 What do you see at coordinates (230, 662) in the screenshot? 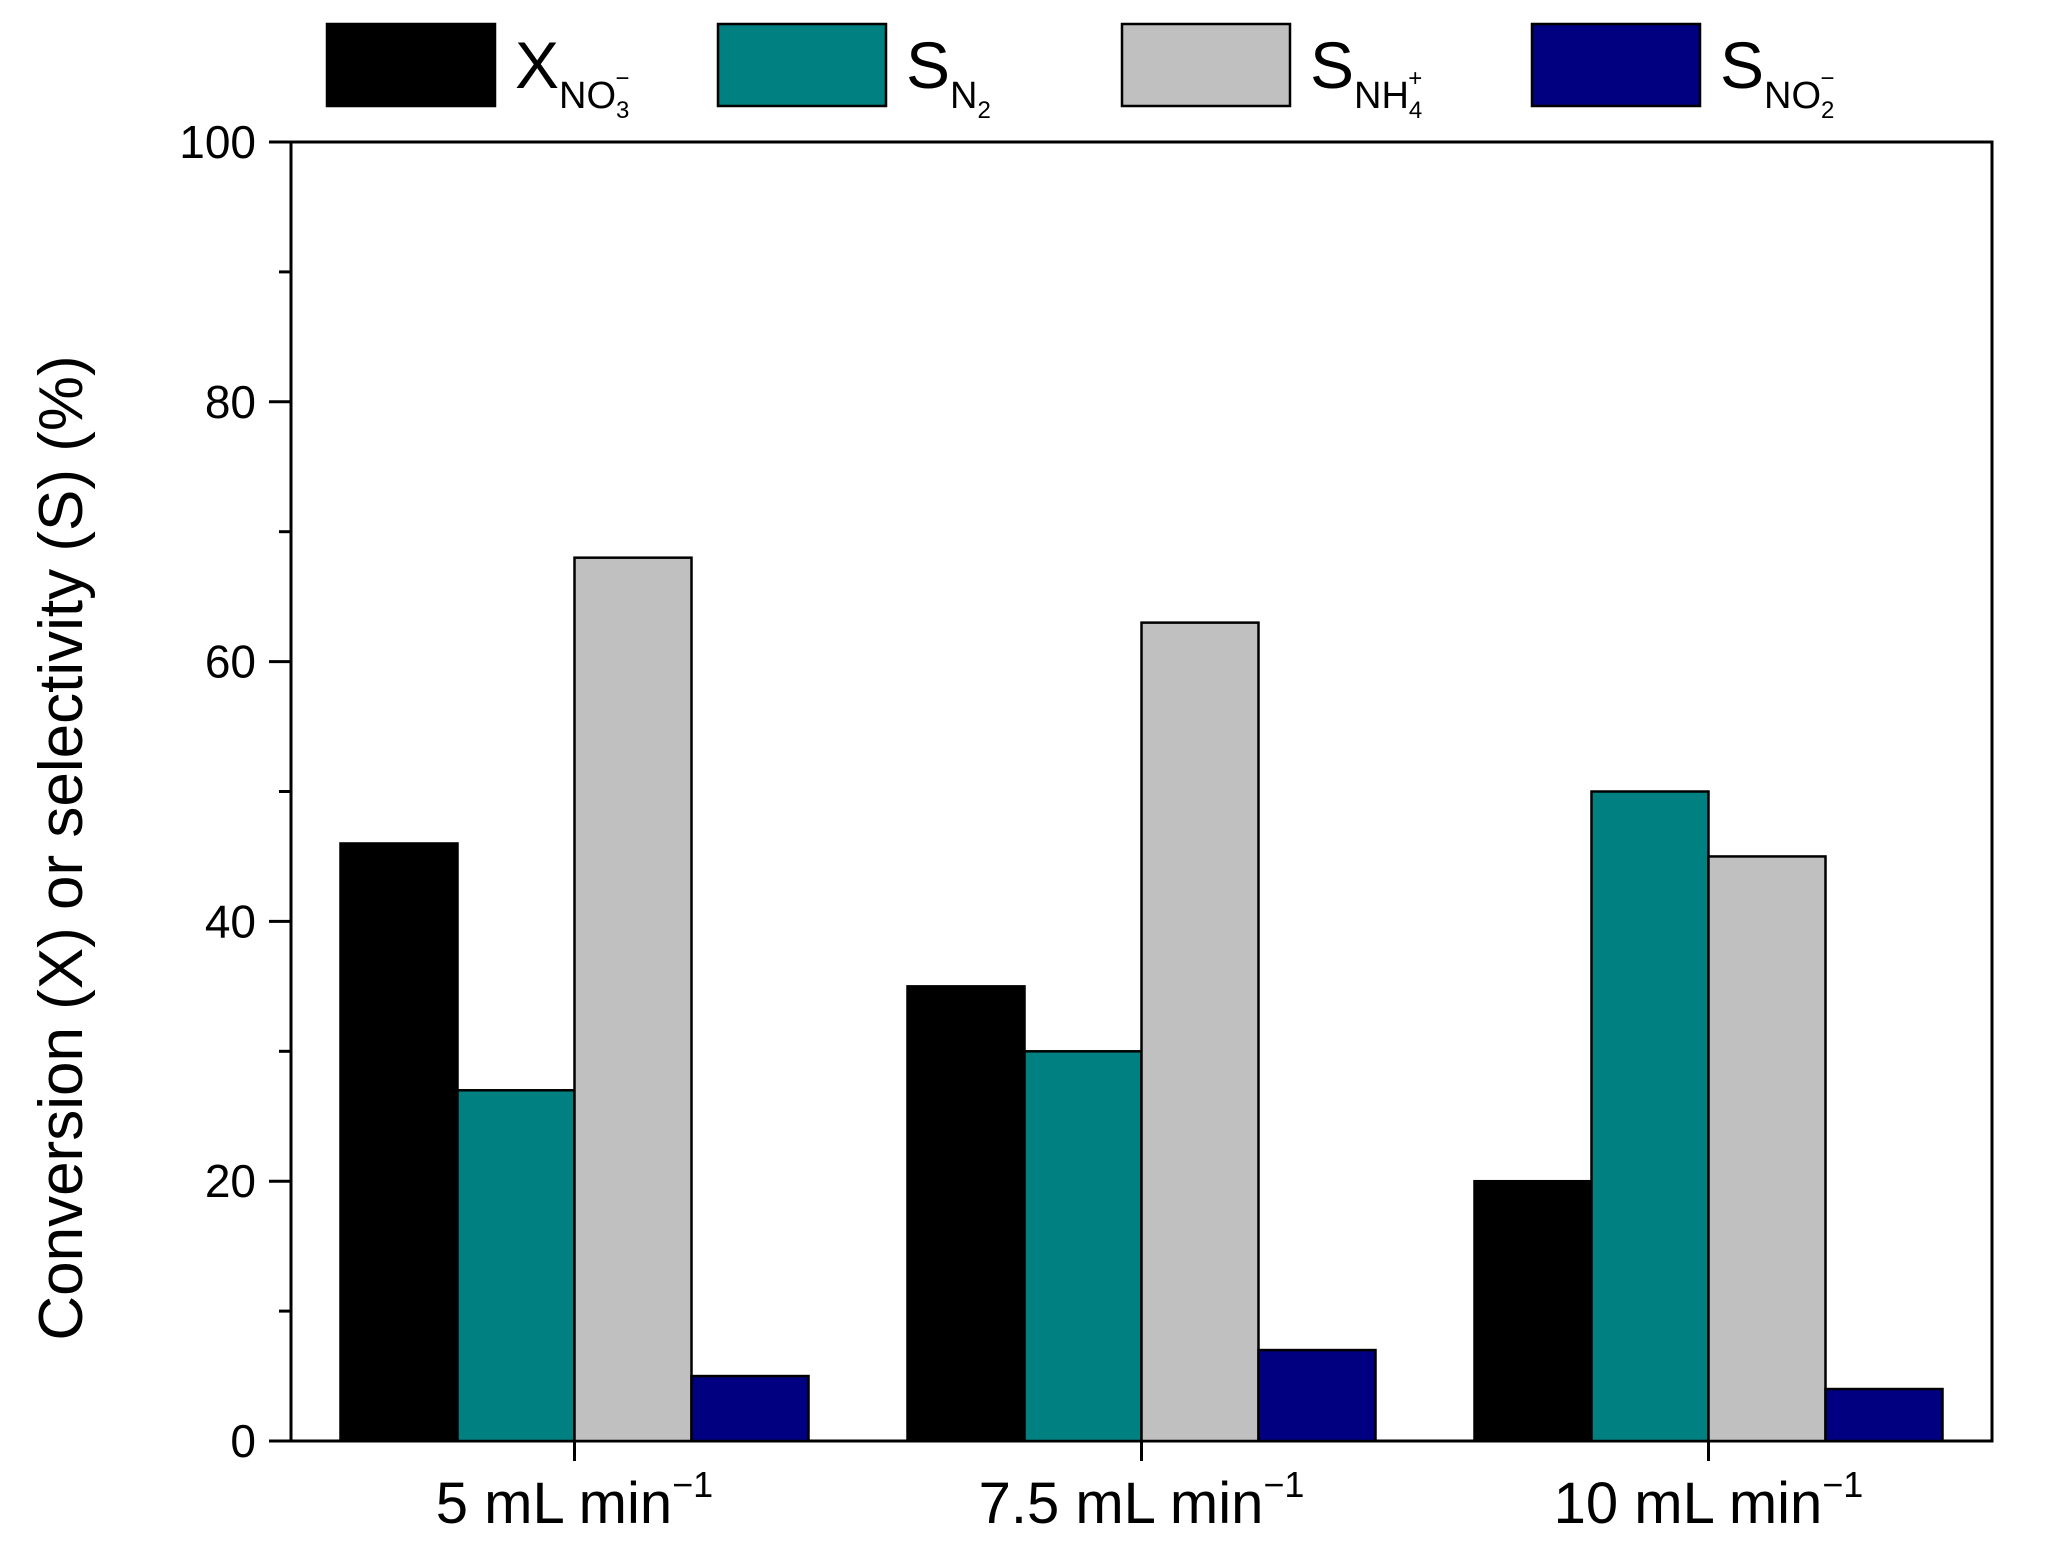
I see `y-tick-label: 60` at bounding box center [230, 662].